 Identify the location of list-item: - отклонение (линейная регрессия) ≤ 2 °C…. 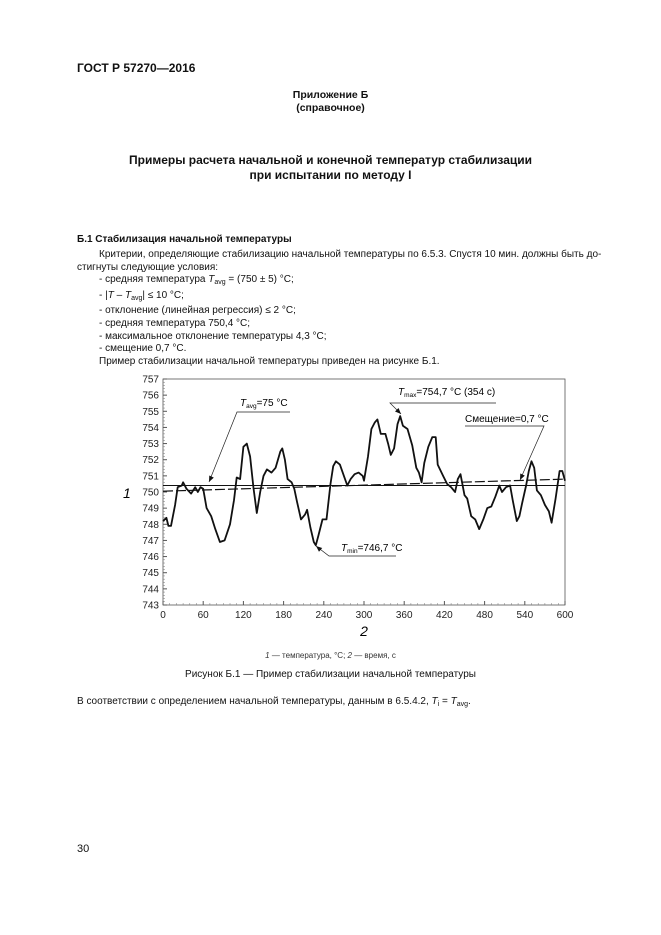
(197, 311).